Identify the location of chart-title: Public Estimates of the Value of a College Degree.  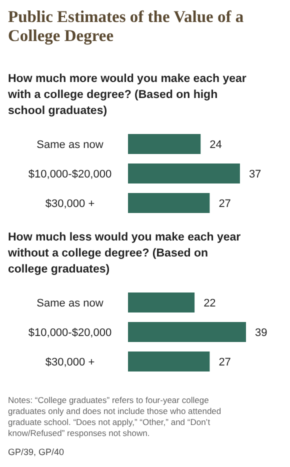
(126, 26).